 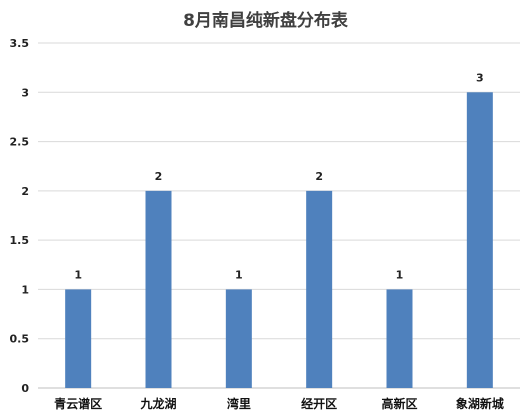 What do you see at coordinates (20, 216) in the screenshot?
I see `y-axis-ticks: 0 0.5 1 1.5 2 2.5 3 3.5` at bounding box center [20, 216].